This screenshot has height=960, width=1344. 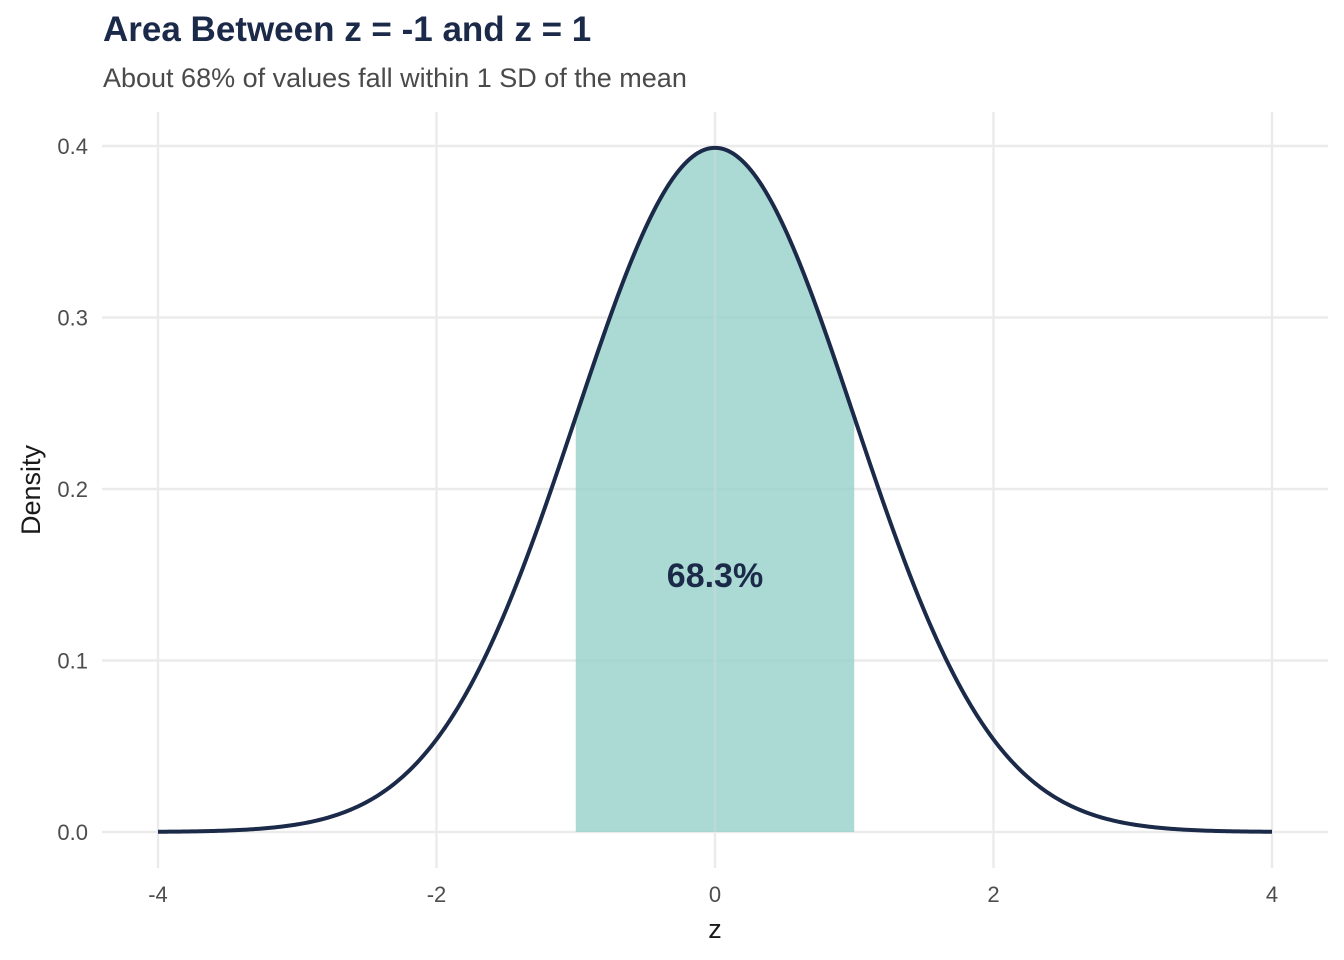 What do you see at coordinates (437, 894) in the screenshot?
I see `x-tick-label: -2` at bounding box center [437, 894].